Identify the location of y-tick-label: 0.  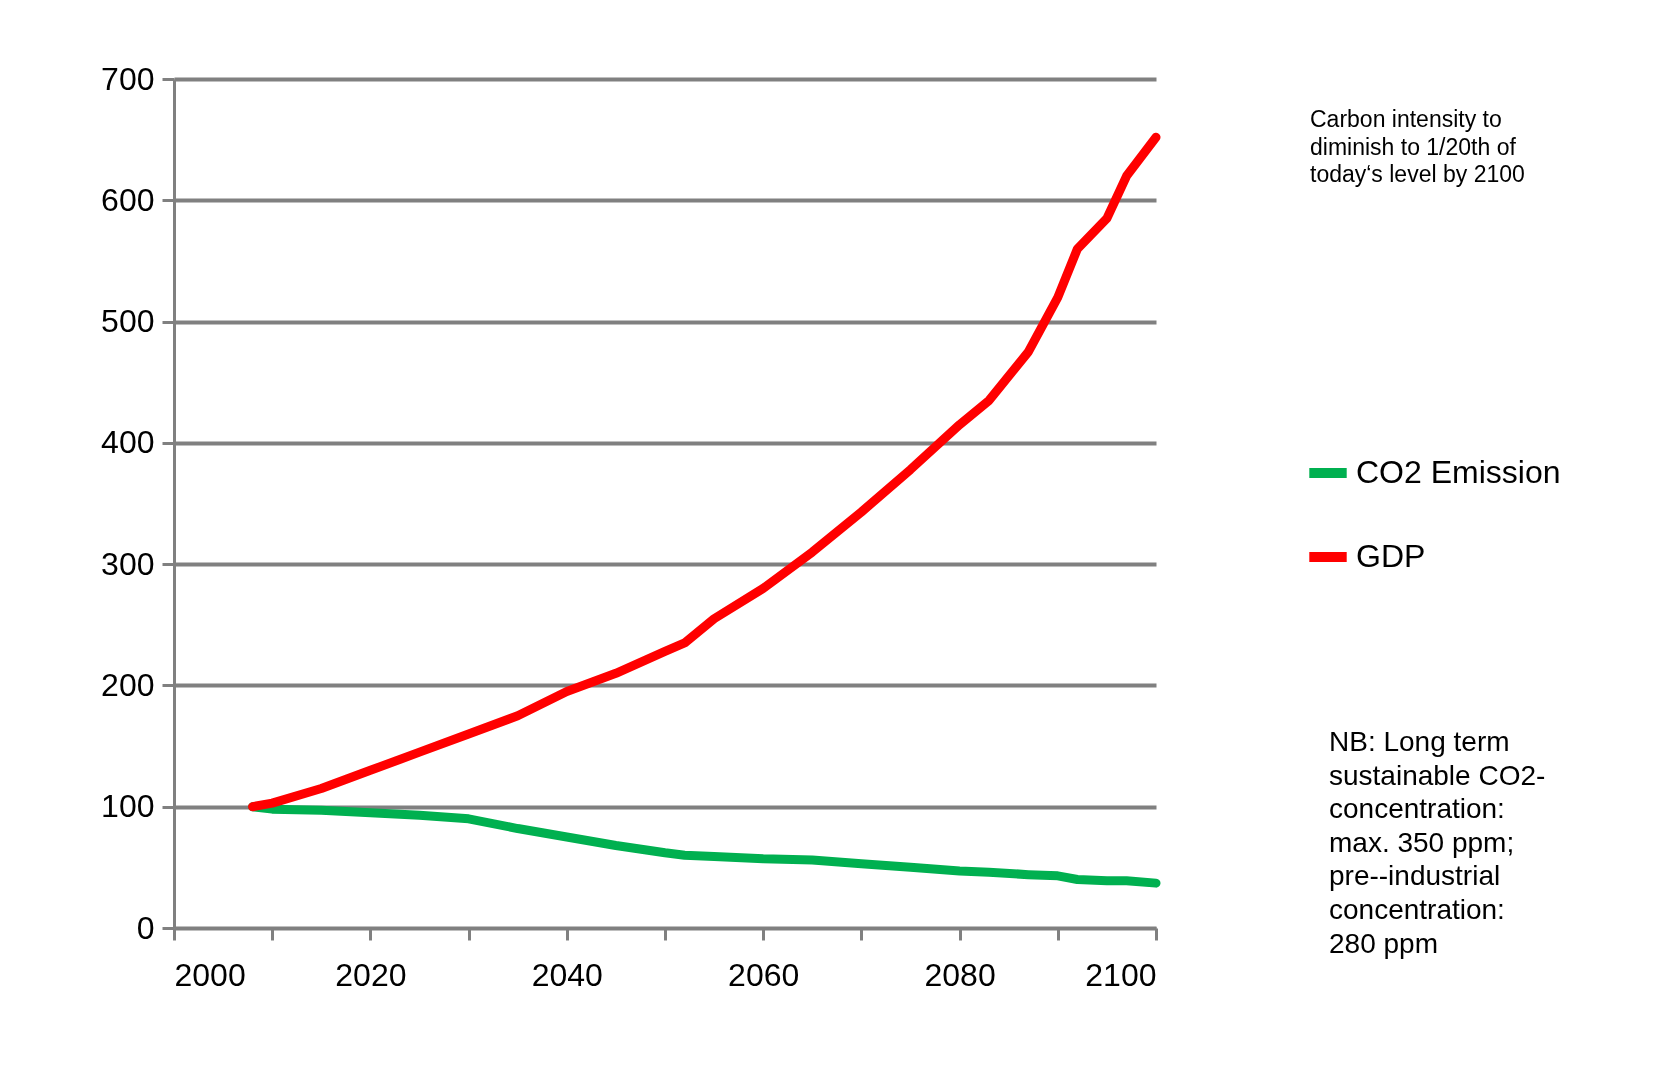
(145, 927).